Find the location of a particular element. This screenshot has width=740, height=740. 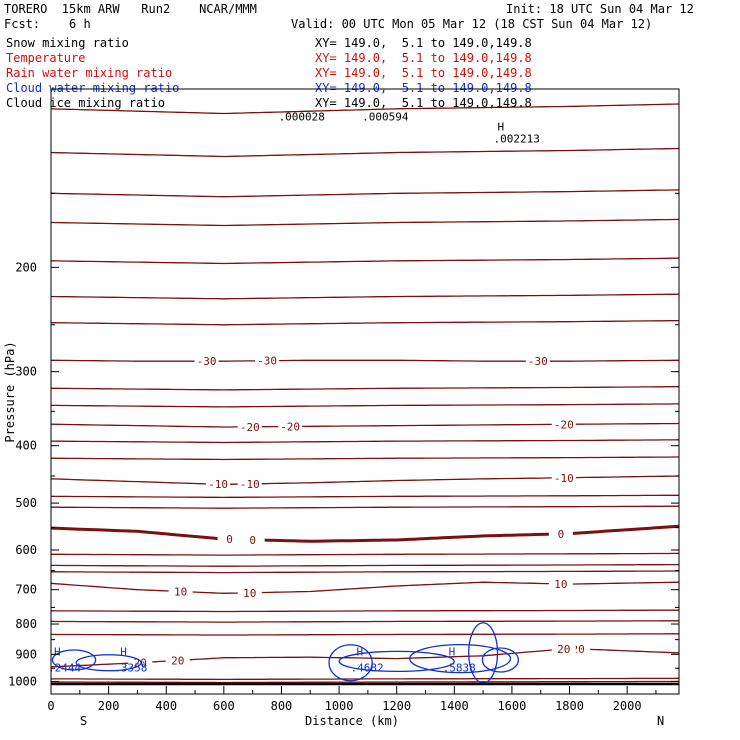

y-tick-label: 300 is located at coordinates (26, 372).